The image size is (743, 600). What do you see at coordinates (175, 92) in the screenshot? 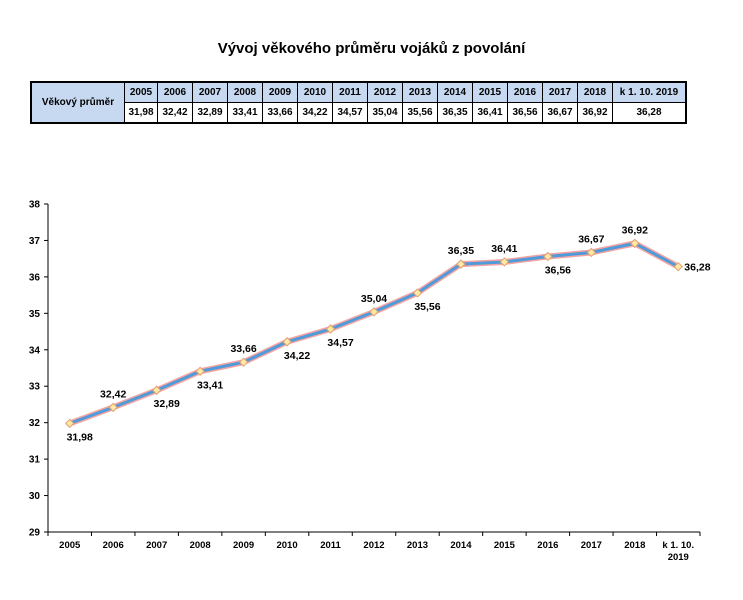
I see `table-year-cell: 2006` at bounding box center [175, 92].